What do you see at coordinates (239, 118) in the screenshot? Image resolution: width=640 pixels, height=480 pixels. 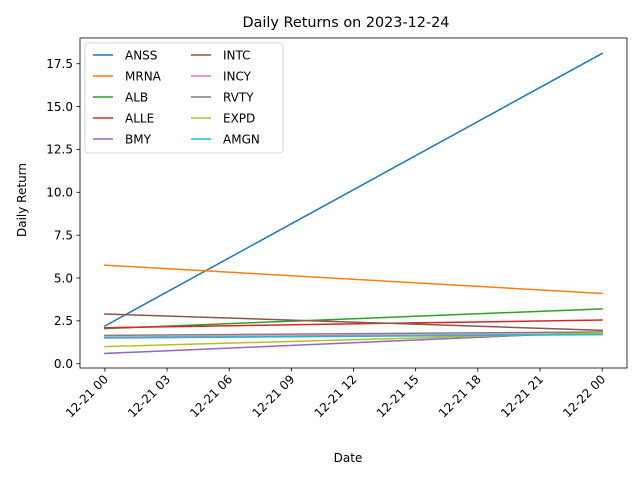 I see `legend-label: EXPD` at bounding box center [239, 118].